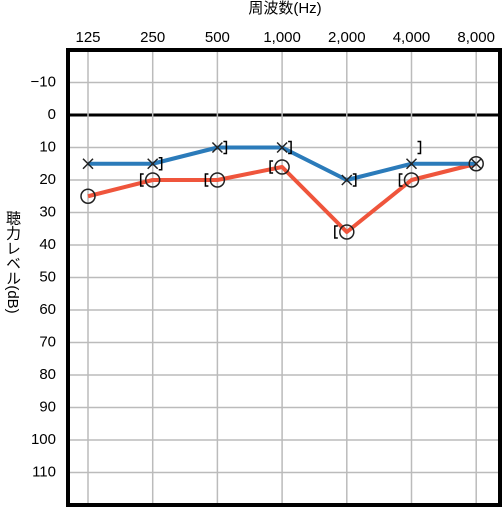  I want to click on x-tick-label: 250, so click(152, 37).